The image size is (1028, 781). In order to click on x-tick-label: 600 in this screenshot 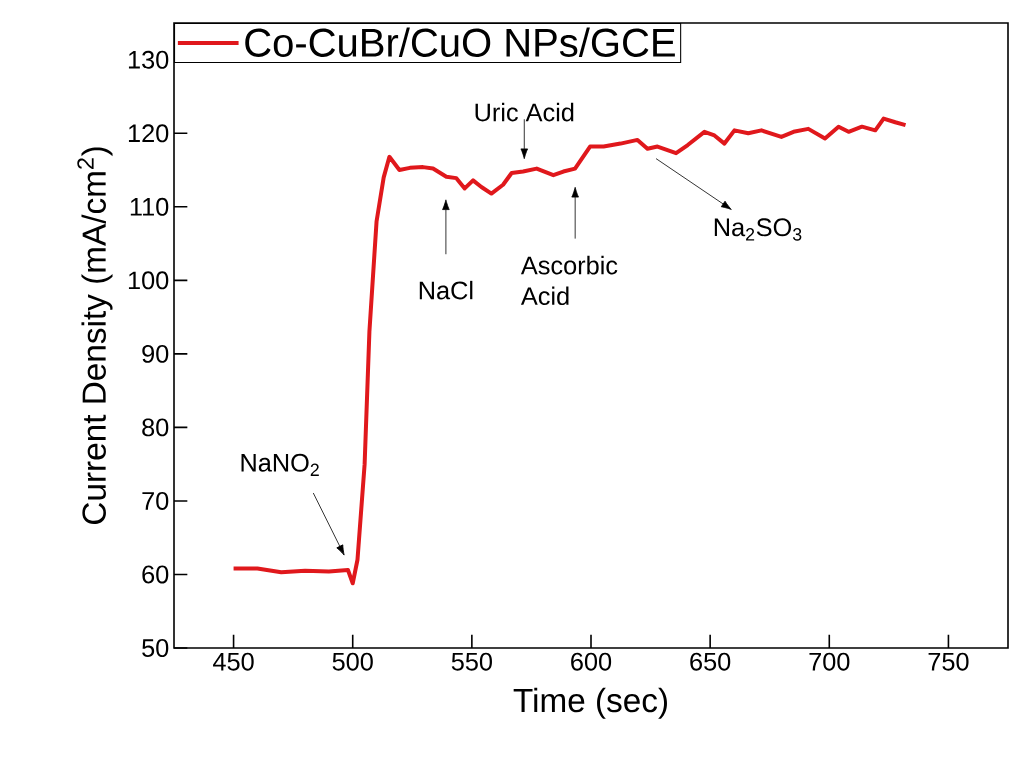, I will do `click(591, 661)`.